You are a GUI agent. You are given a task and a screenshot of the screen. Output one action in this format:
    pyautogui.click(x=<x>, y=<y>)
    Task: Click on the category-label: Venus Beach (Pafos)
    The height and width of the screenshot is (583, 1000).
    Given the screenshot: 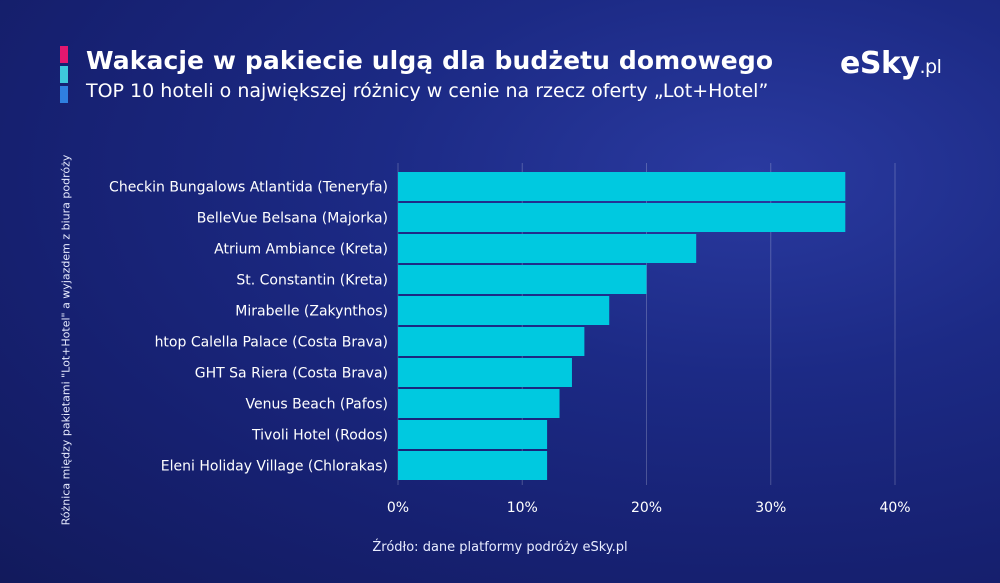 What is the action you would take?
    pyautogui.click(x=316, y=405)
    